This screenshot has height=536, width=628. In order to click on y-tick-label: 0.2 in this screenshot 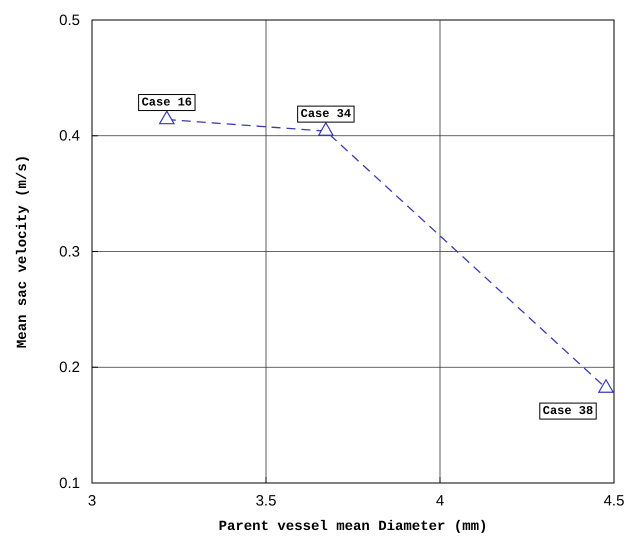, I will do `click(69, 367)`.